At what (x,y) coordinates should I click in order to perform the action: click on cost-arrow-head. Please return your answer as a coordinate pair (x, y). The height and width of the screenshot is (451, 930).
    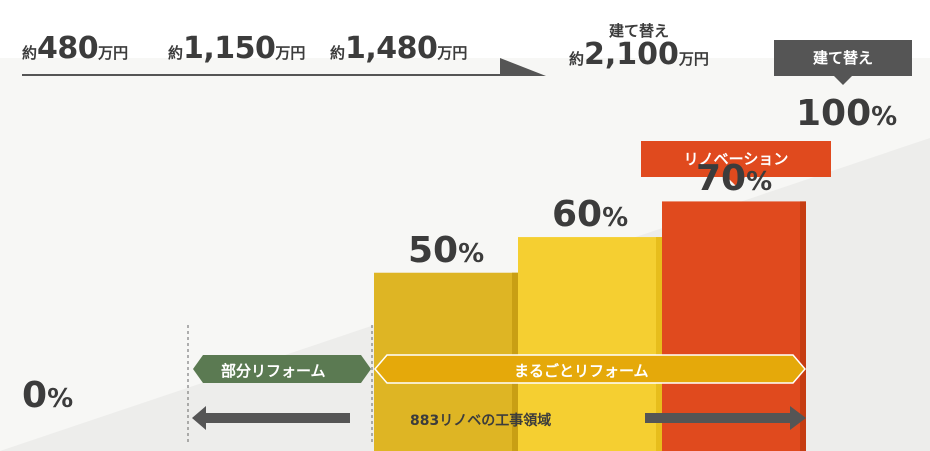
    Looking at the image, I should click on (523, 67).